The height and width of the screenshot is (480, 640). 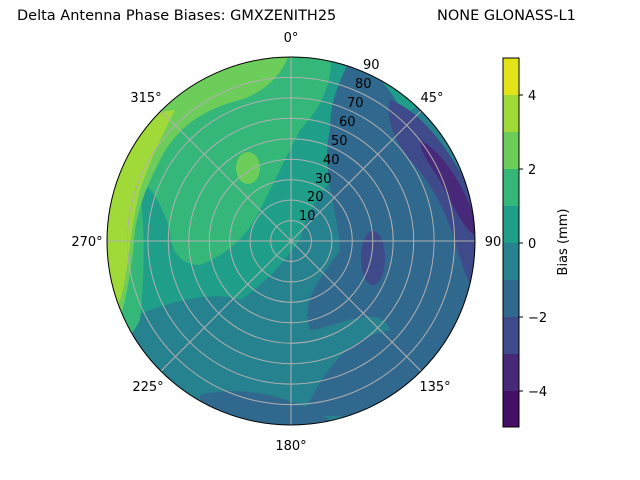 I want to click on radial-tick-70: 70, so click(x=355, y=103).